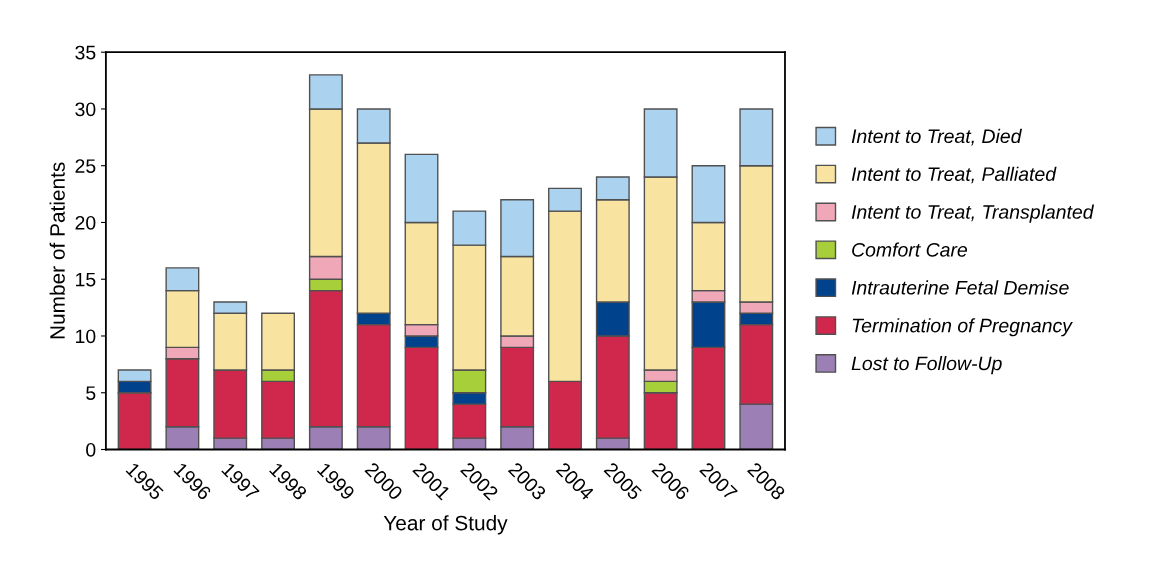  What do you see at coordinates (86, 279) in the screenshot?
I see `y-tick-label: 15` at bounding box center [86, 279].